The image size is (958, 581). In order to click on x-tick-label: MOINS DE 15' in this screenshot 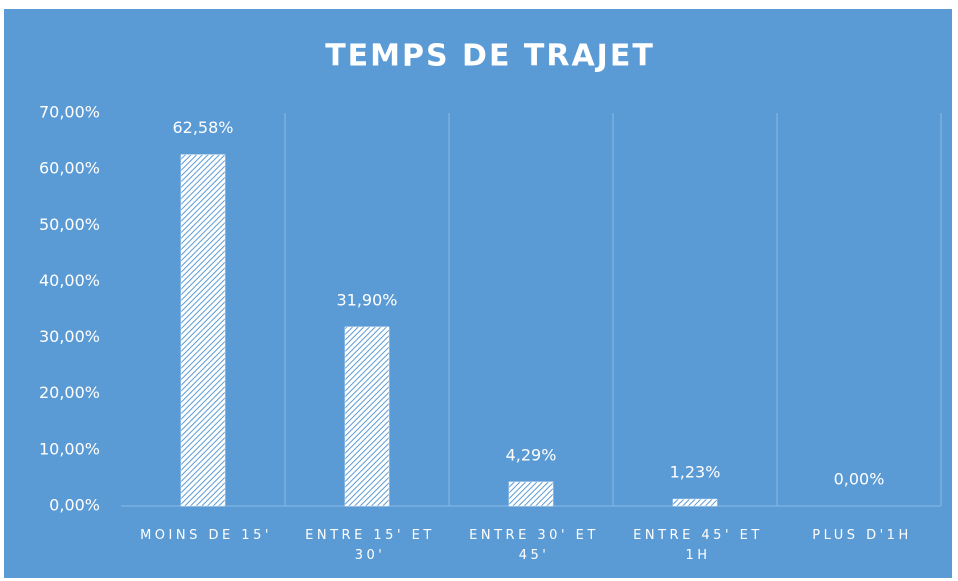, I will do `click(206, 535)`.